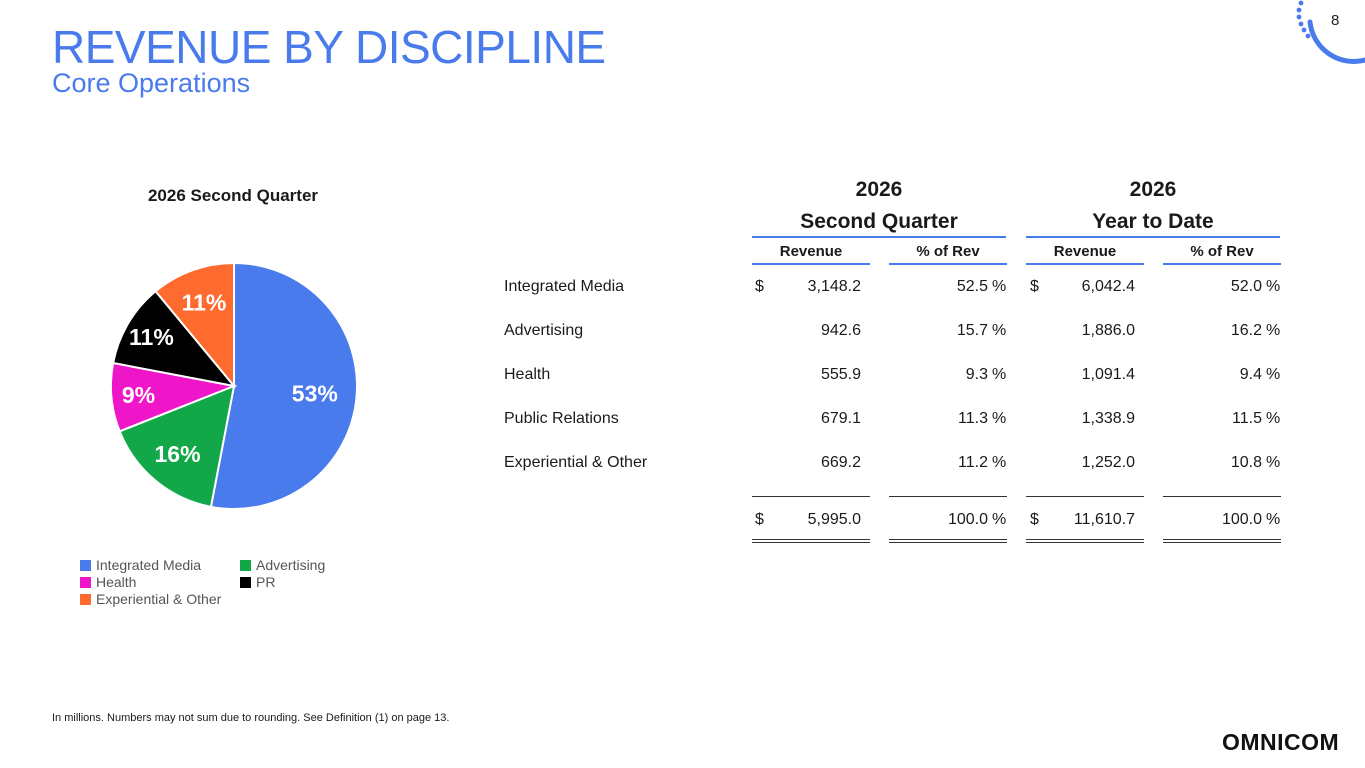  What do you see at coordinates (194, 325) in the screenshot?
I see `pie-slice-experiential-other` at bounding box center [194, 325].